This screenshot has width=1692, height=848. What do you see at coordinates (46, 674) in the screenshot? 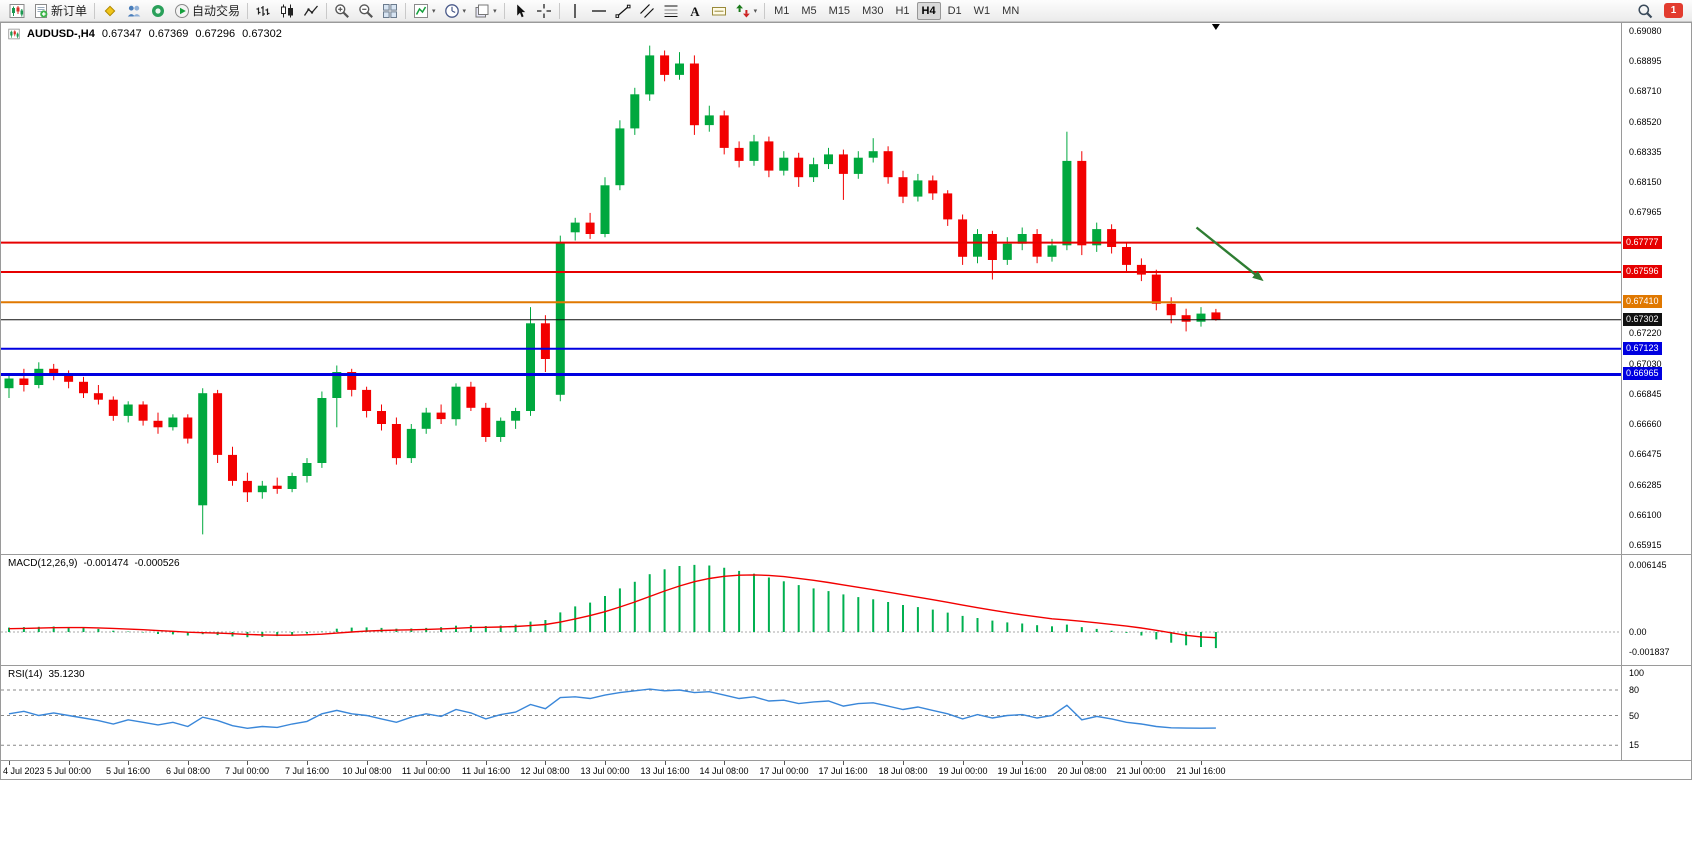
I see `rsi-label: RSI(14) 35.1230` at bounding box center [46, 674].